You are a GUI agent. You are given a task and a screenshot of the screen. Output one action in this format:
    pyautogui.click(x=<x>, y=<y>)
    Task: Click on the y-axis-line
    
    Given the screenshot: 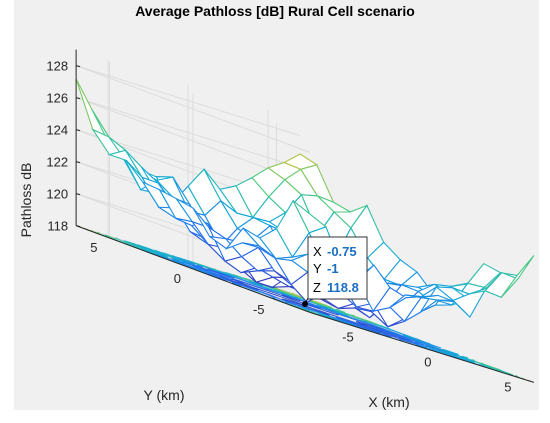 What is the action you would take?
    pyautogui.click(x=193, y=269)
    